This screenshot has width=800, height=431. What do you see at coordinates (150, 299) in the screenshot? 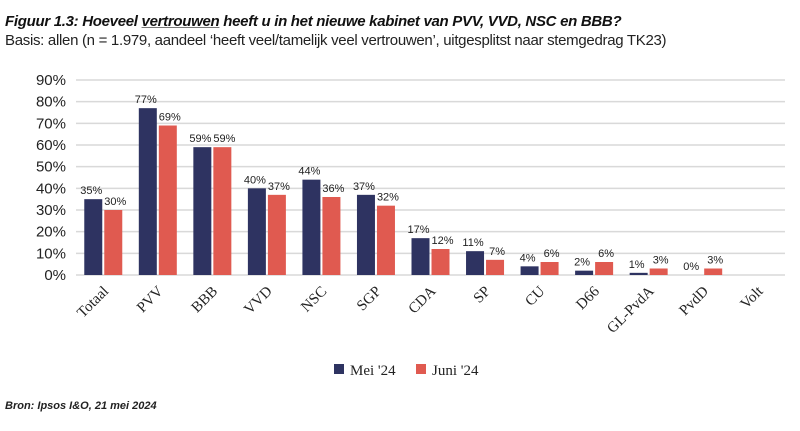
I see `x-tick-label: PVV` at bounding box center [150, 299].